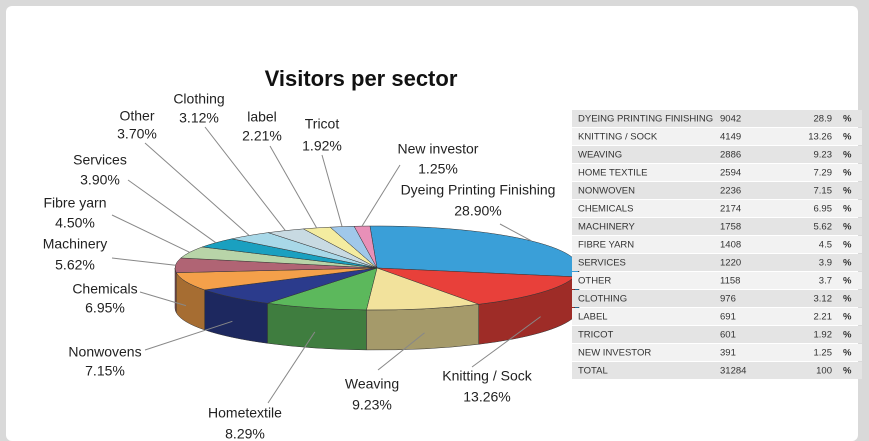  Describe the element at coordinates (361, 78) in the screenshot. I see `chart-title: Visitors per sector` at that location.